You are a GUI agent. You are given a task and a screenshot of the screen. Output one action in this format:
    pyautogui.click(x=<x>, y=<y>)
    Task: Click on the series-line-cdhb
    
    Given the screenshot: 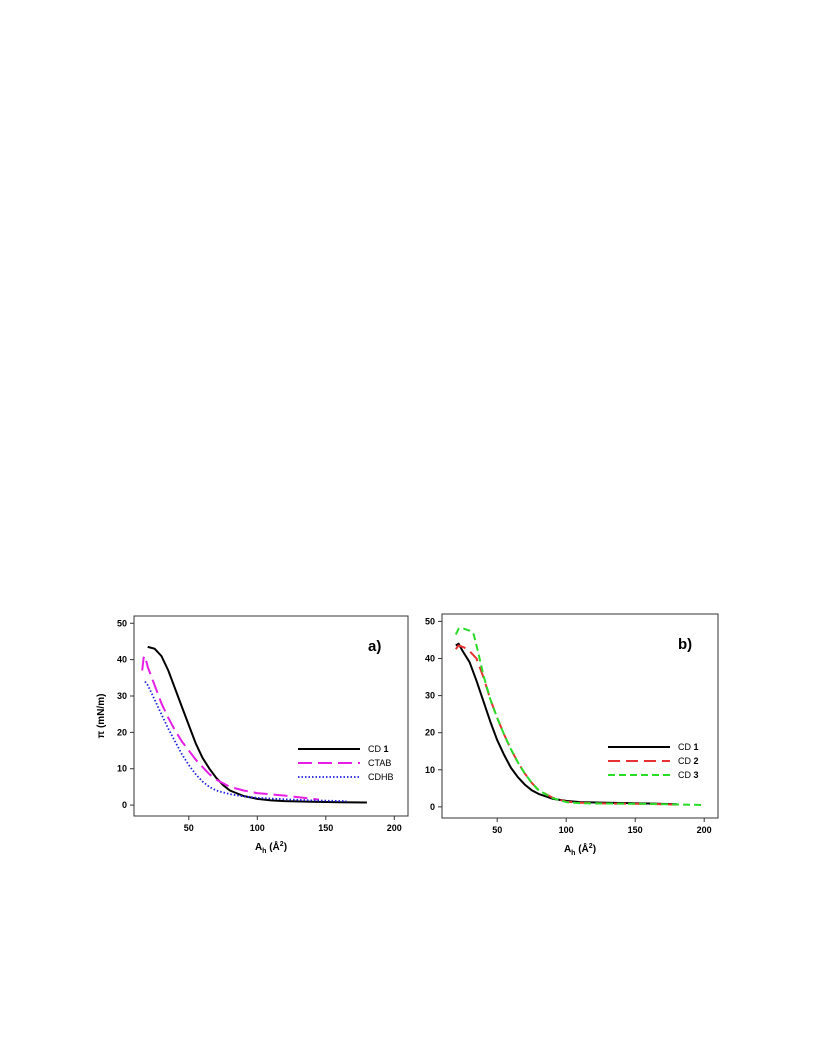 What is the action you would take?
    pyautogui.click(x=245, y=741)
    